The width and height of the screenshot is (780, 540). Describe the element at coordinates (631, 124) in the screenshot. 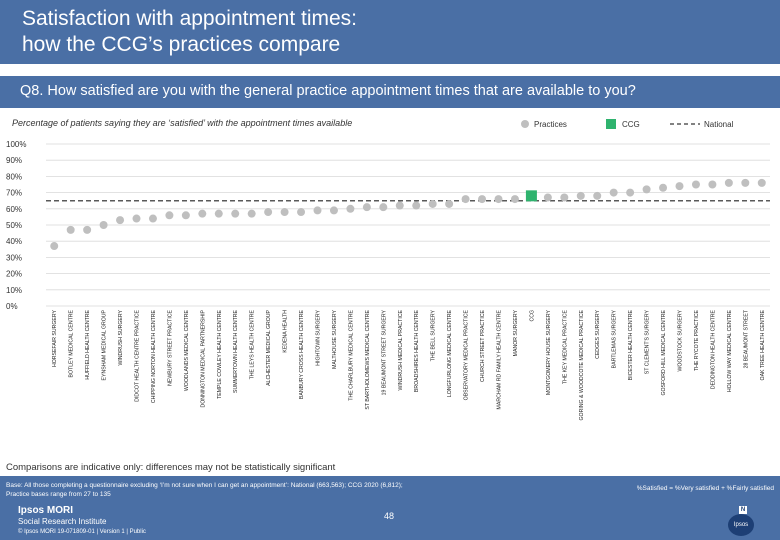

I see `legend-ccg-label: CCG` at that location.